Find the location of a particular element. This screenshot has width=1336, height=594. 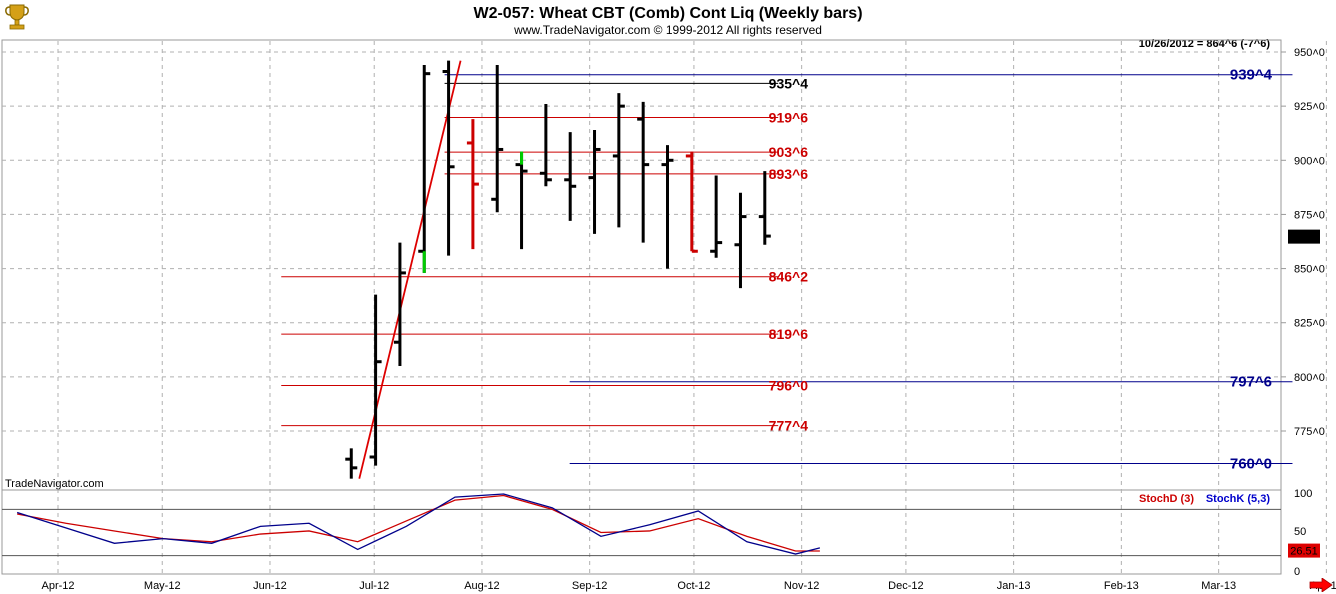

stoch-value-badge is located at coordinates (1304, 550).